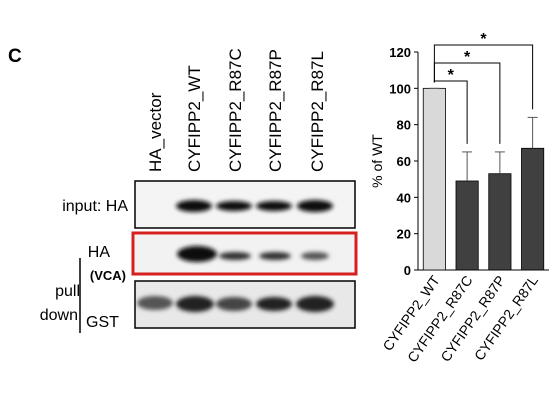 The image size is (559, 400). Describe the element at coordinates (95, 206) in the screenshot. I see `row-label: input: HA` at that location.